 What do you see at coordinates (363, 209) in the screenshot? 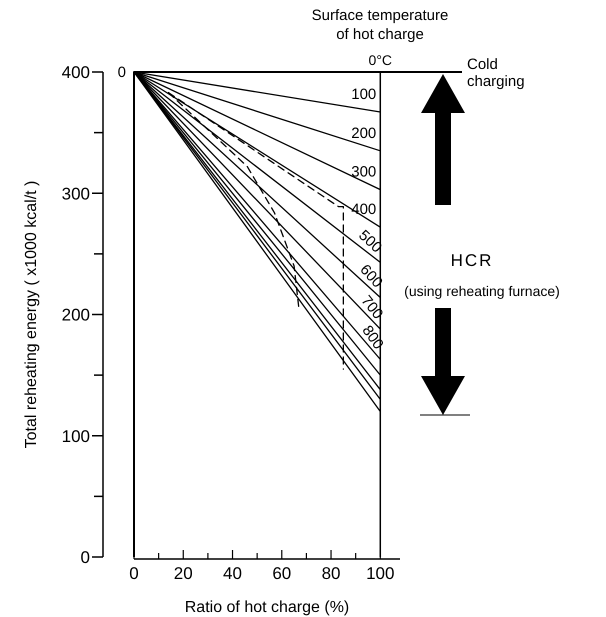
I see `series-label: 400` at bounding box center [363, 209].